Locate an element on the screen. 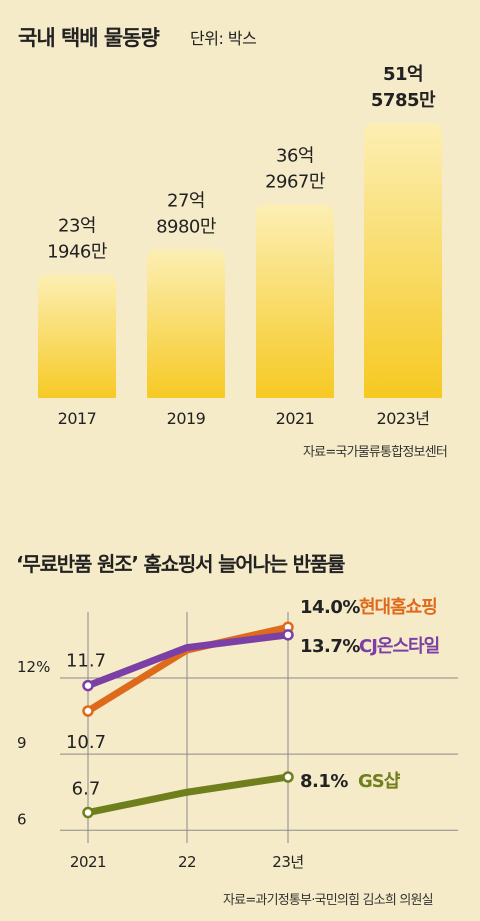 This screenshot has height=921, width=480. series-start-label-1: 11.7 is located at coordinates (86, 661).